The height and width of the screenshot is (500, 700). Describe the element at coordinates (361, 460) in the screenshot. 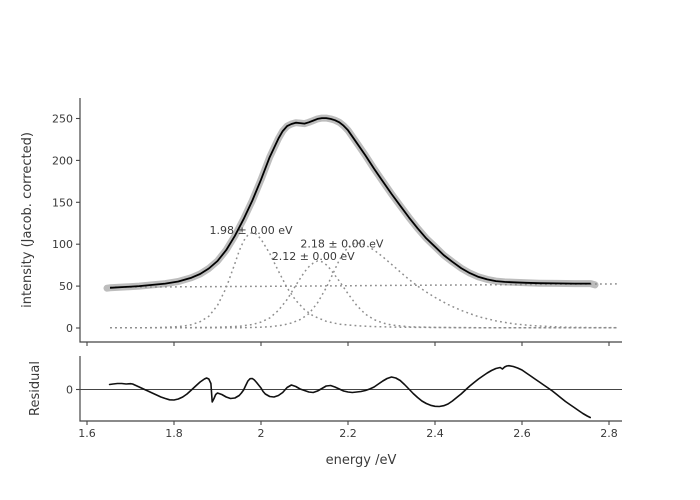

I see `x-axis-label: energy /eV` at that location.